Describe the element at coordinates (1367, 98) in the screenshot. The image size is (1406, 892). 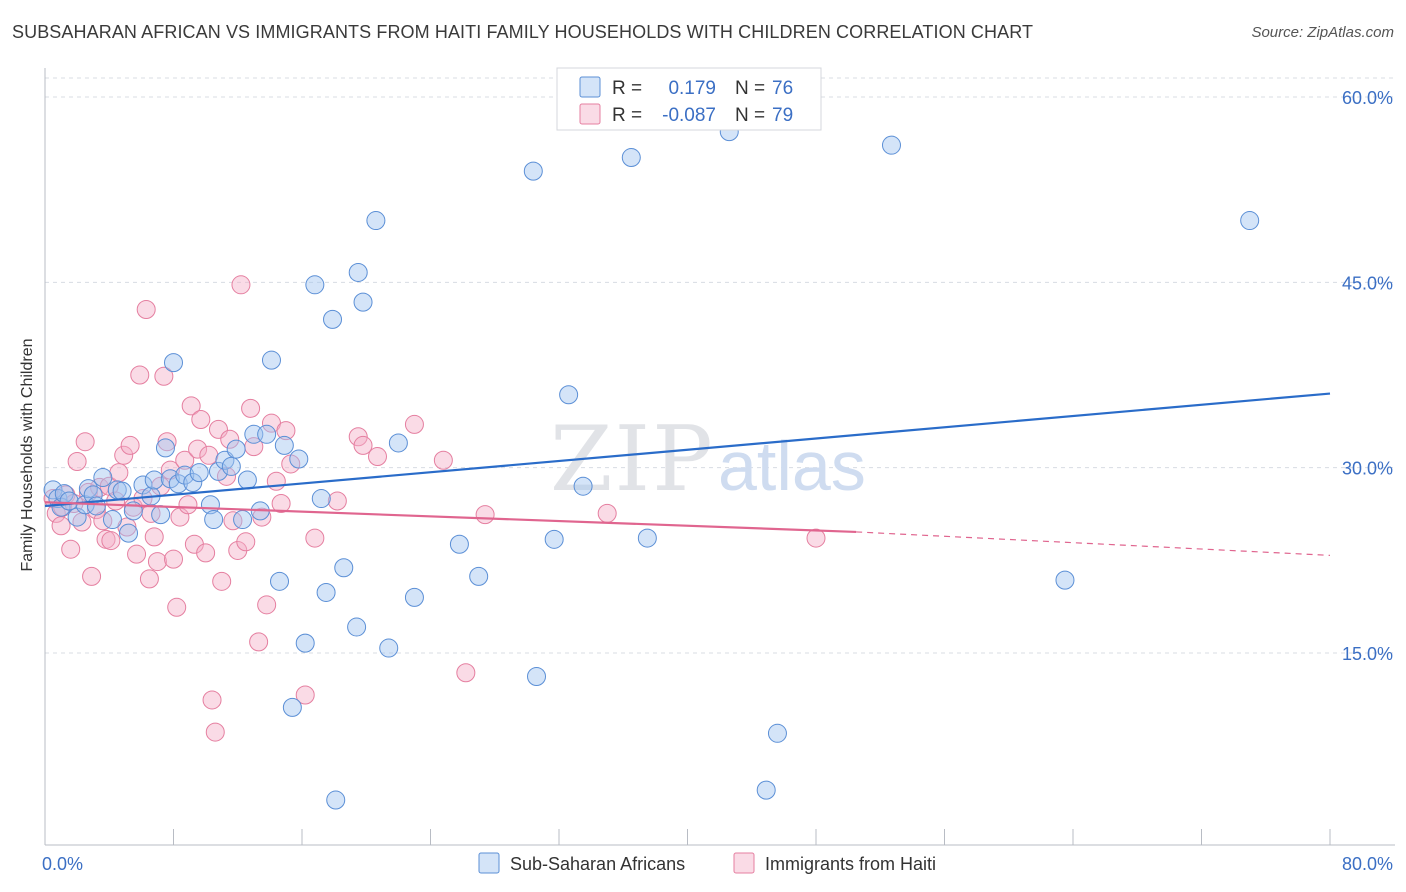
I see `y-tick-label: 60.0%` at that location.